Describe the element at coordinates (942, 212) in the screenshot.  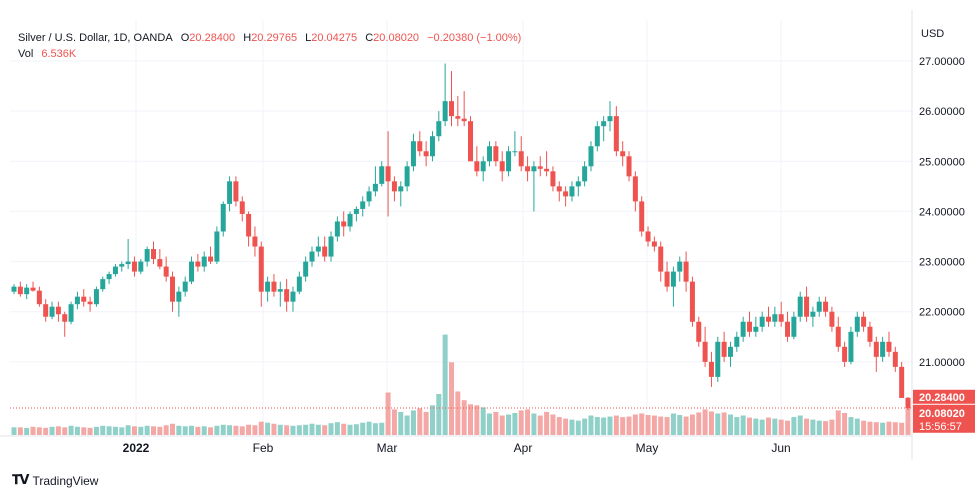
I see `price-tick-label: 24.00000` at that location.